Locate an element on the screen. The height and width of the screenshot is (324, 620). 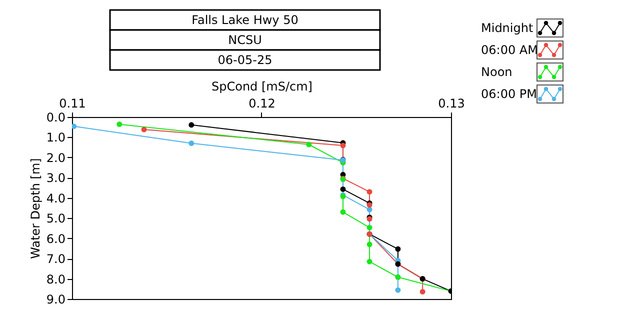
y-tick-label: 2.0 is located at coordinates (56, 157).